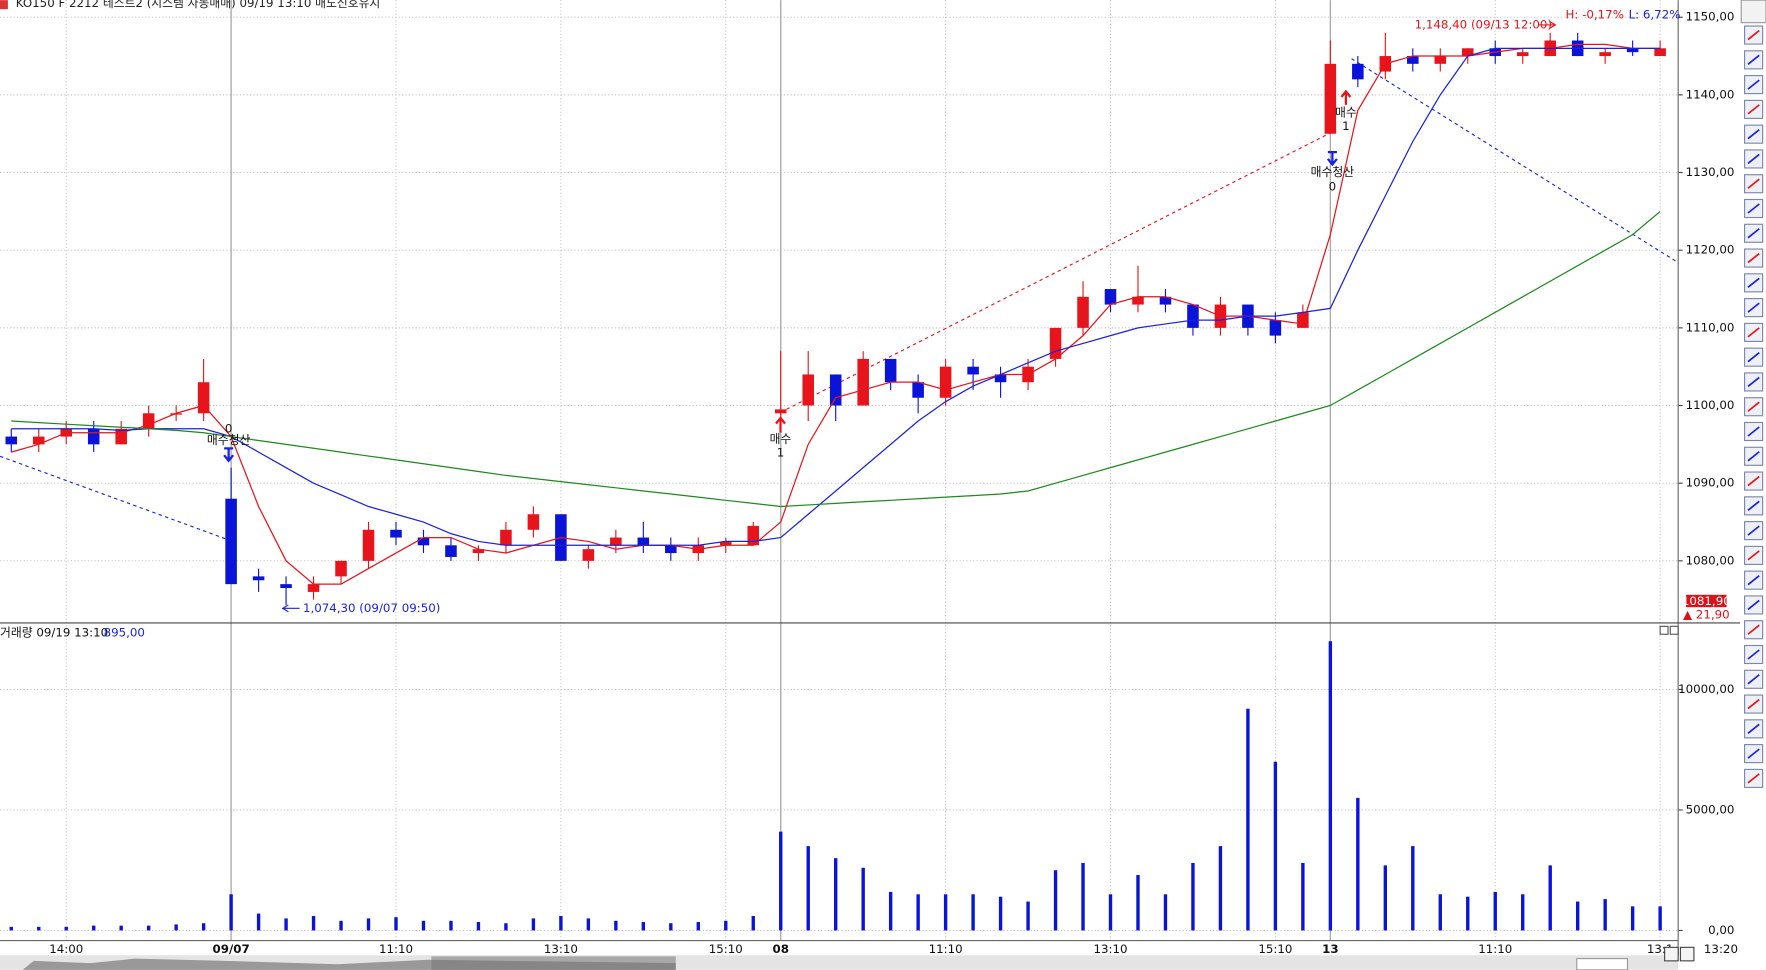 The width and height of the screenshot is (1766, 970). What do you see at coordinates (396, 949) in the screenshot?
I see `x-tick-label: 11:10` at bounding box center [396, 949].